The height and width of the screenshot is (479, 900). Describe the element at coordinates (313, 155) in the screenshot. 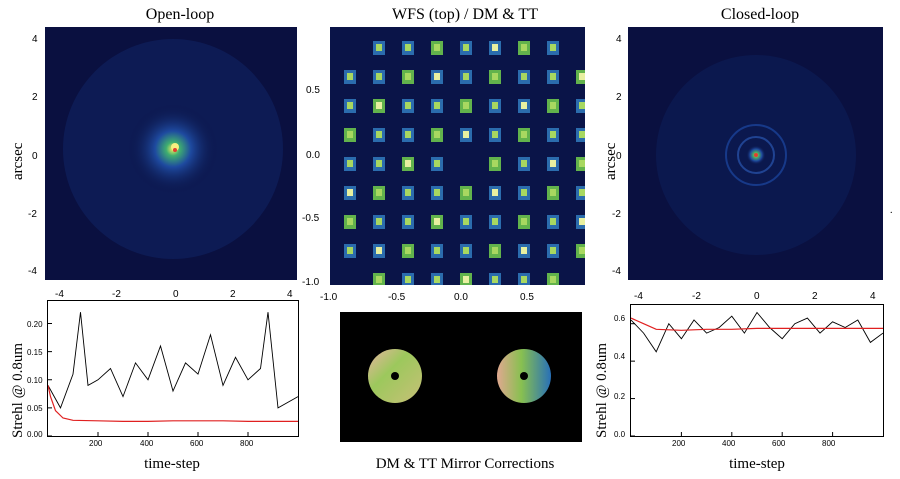

I see `wfs-ytick: 0.0` at that location.